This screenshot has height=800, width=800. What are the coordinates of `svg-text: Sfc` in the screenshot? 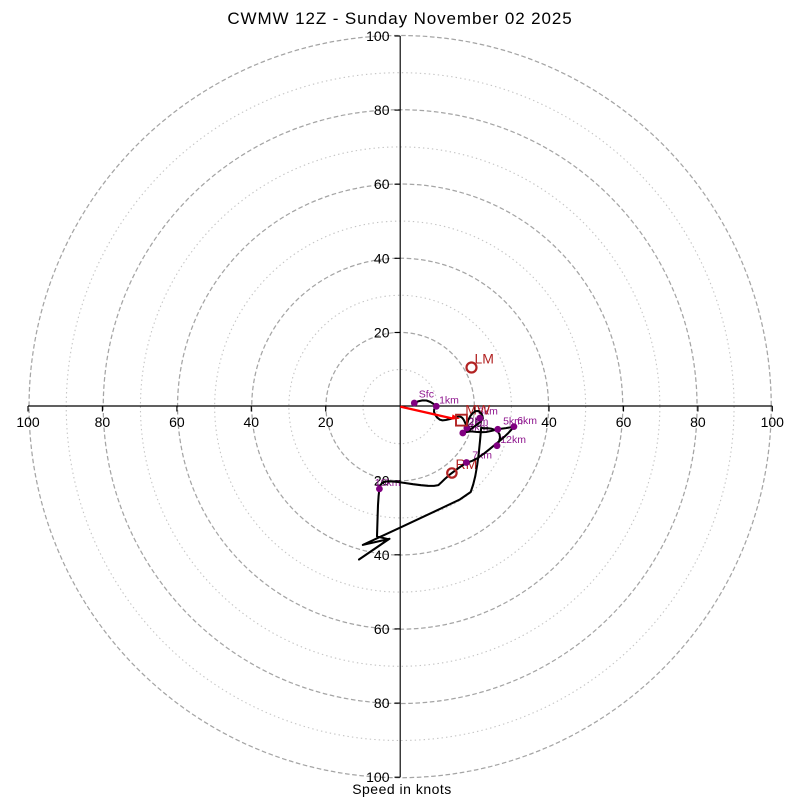 It's located at (426, 394).